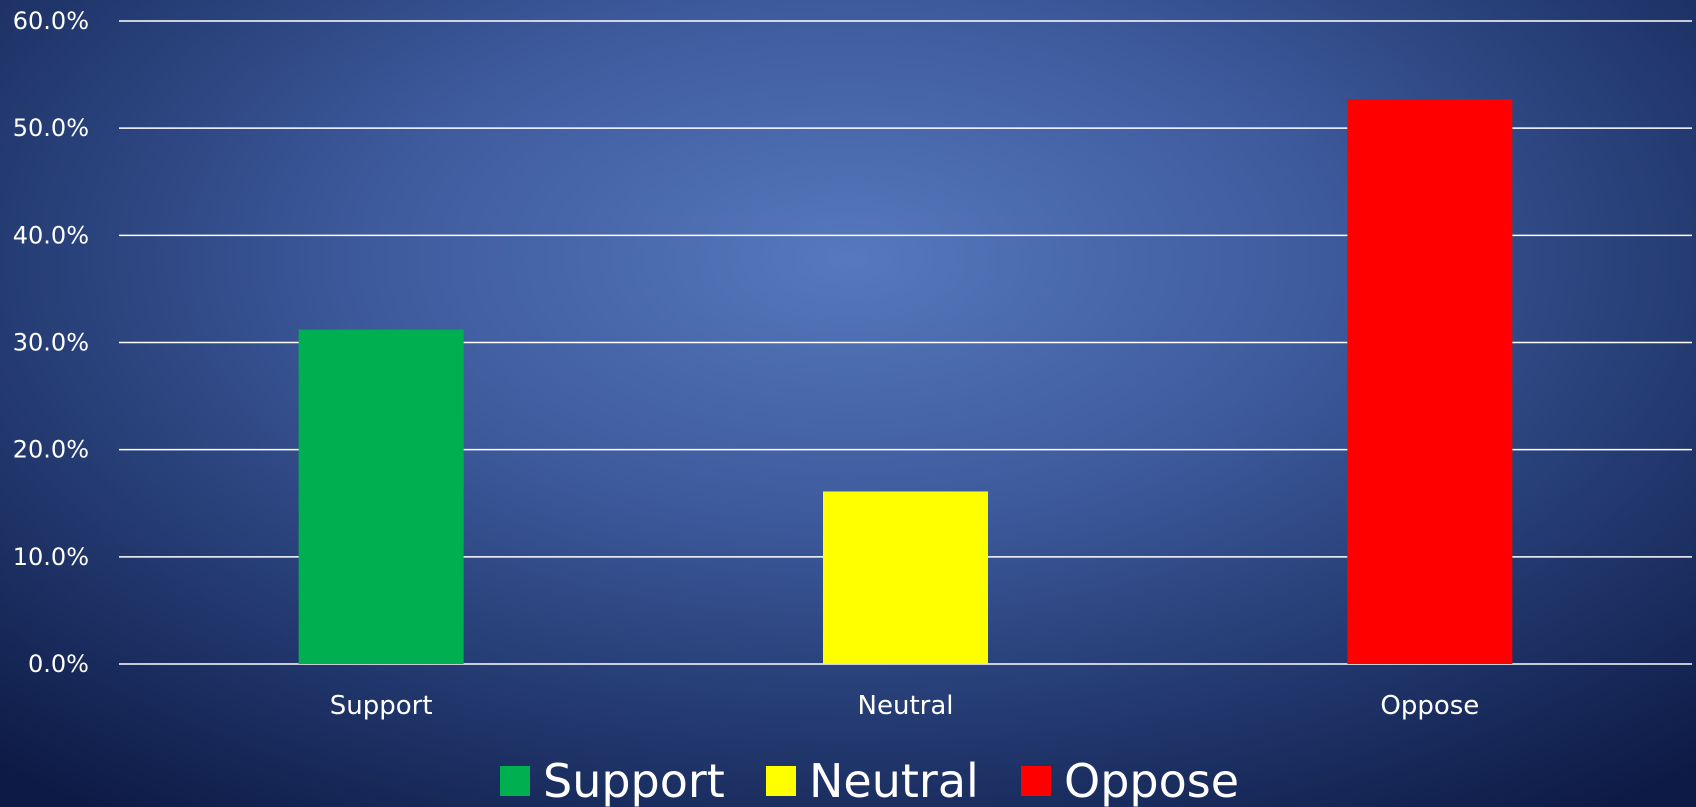 This screenshot has height=807, width=1696. I want to click on bar-neutral, so click(905, 577).